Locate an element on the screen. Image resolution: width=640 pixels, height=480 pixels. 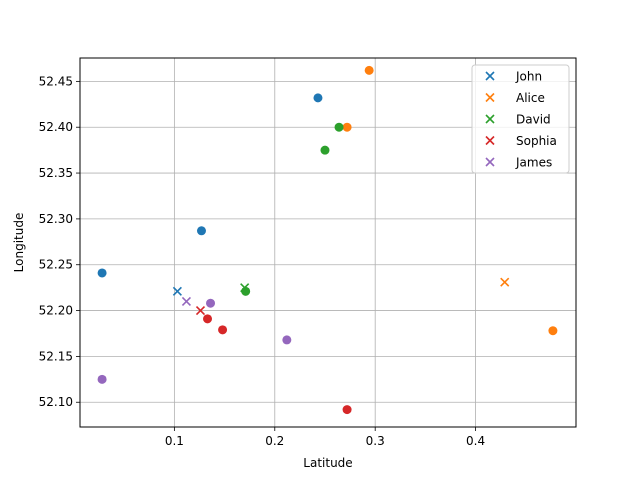
james-cross-point is located at coordinates (186, 301).